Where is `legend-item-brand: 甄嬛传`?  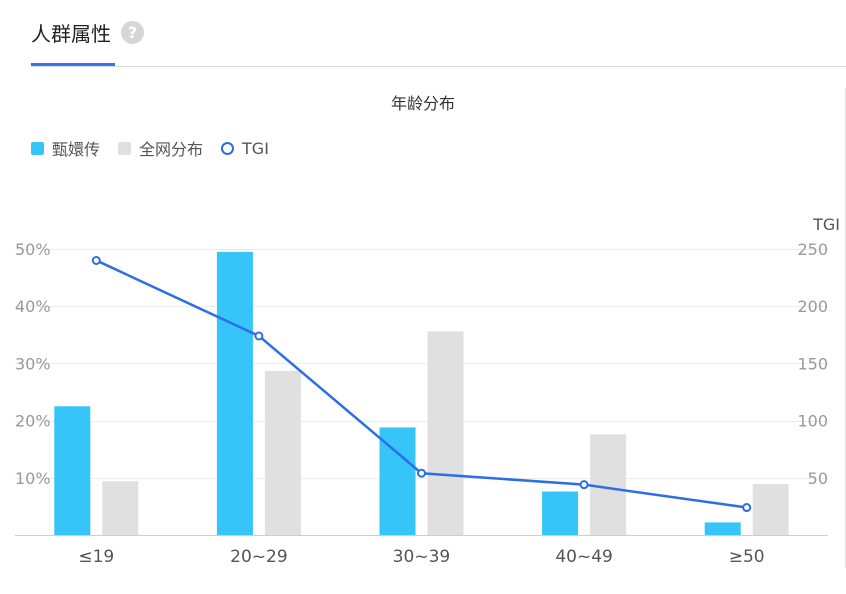 legend-item-brand: 甄嬛传 is located at coordinates (65, 148).